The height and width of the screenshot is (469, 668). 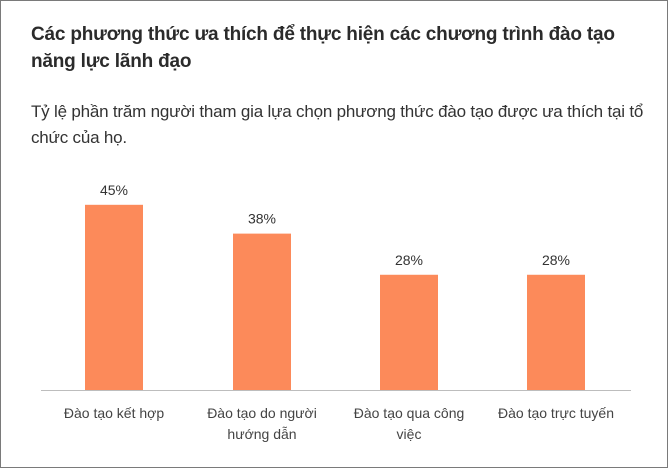 I want to click on bar-value-label-4: 28%, so click(x=556, y=260).